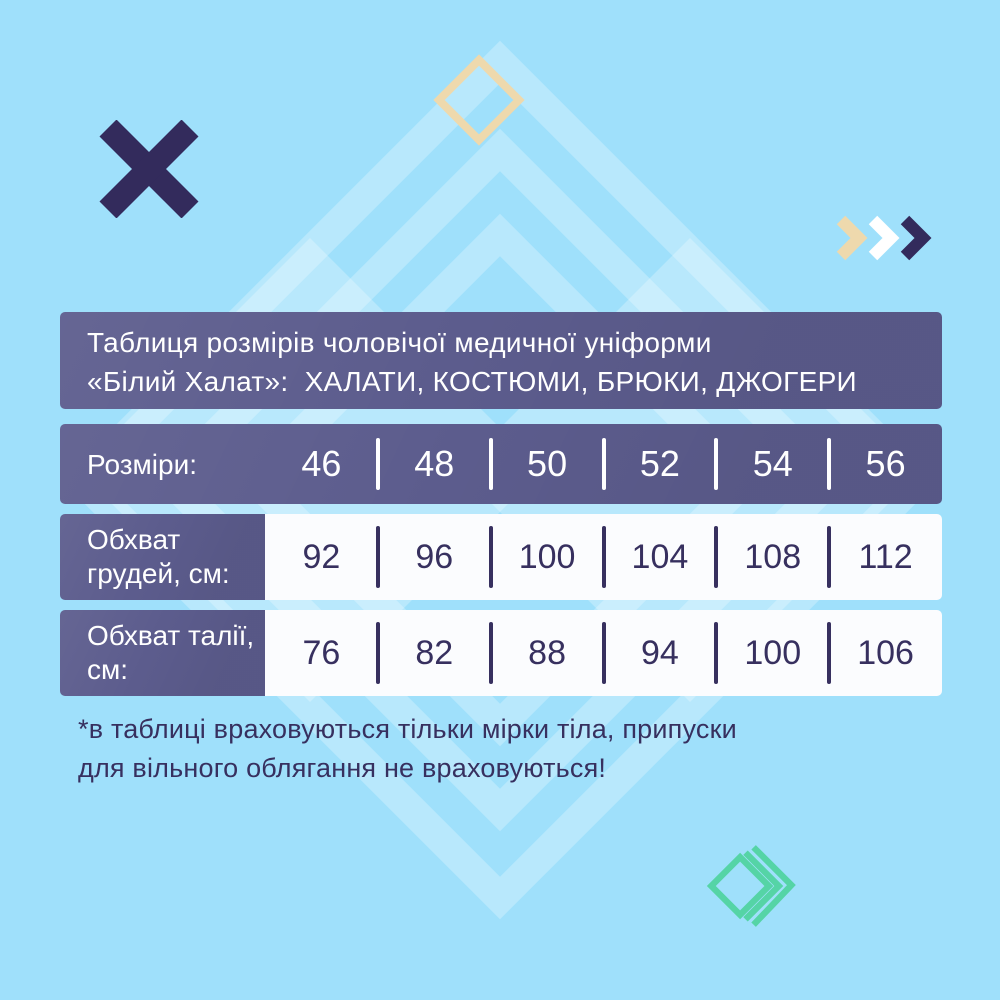 The image size is (1000, 1000). Describe the element at coordinates (162, 653) in the screenshot. I see `row-label-waist-girth: Обхват талії, см:` at that location.